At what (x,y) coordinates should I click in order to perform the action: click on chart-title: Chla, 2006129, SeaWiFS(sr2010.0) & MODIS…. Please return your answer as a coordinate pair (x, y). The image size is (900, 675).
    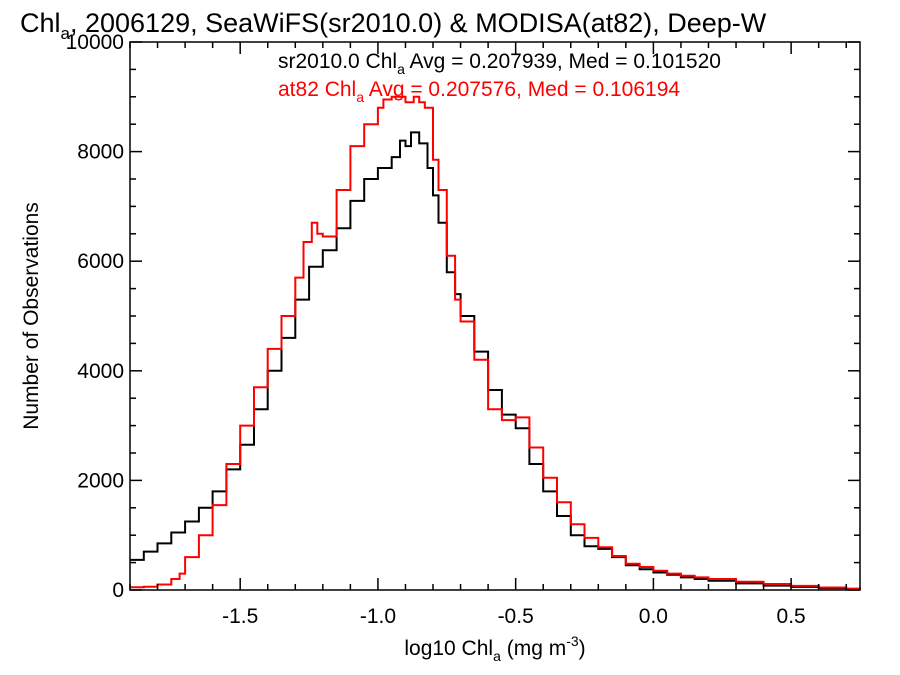
    Looking at the image, I should click on (393, 25).